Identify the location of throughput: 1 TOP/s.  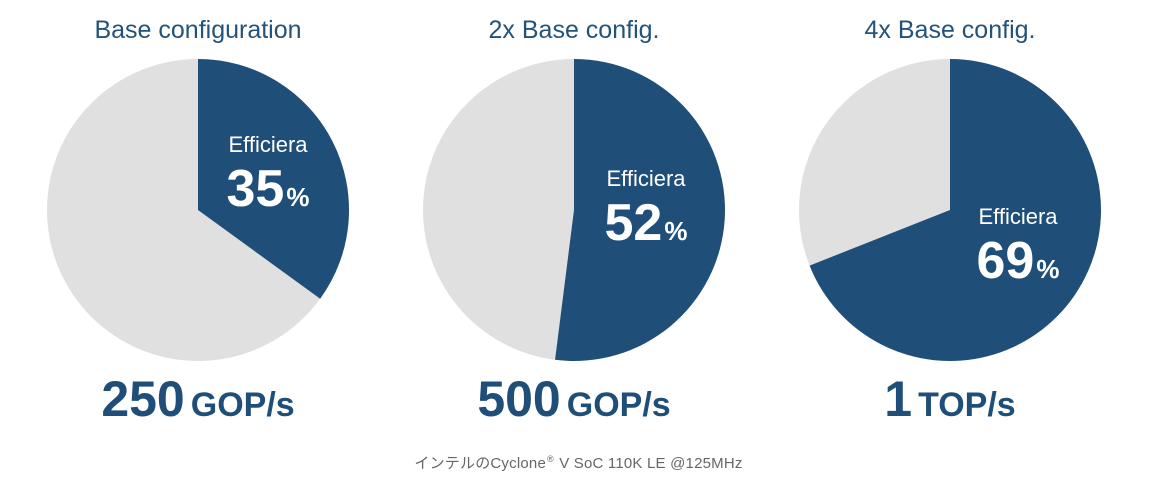
(949, 399).